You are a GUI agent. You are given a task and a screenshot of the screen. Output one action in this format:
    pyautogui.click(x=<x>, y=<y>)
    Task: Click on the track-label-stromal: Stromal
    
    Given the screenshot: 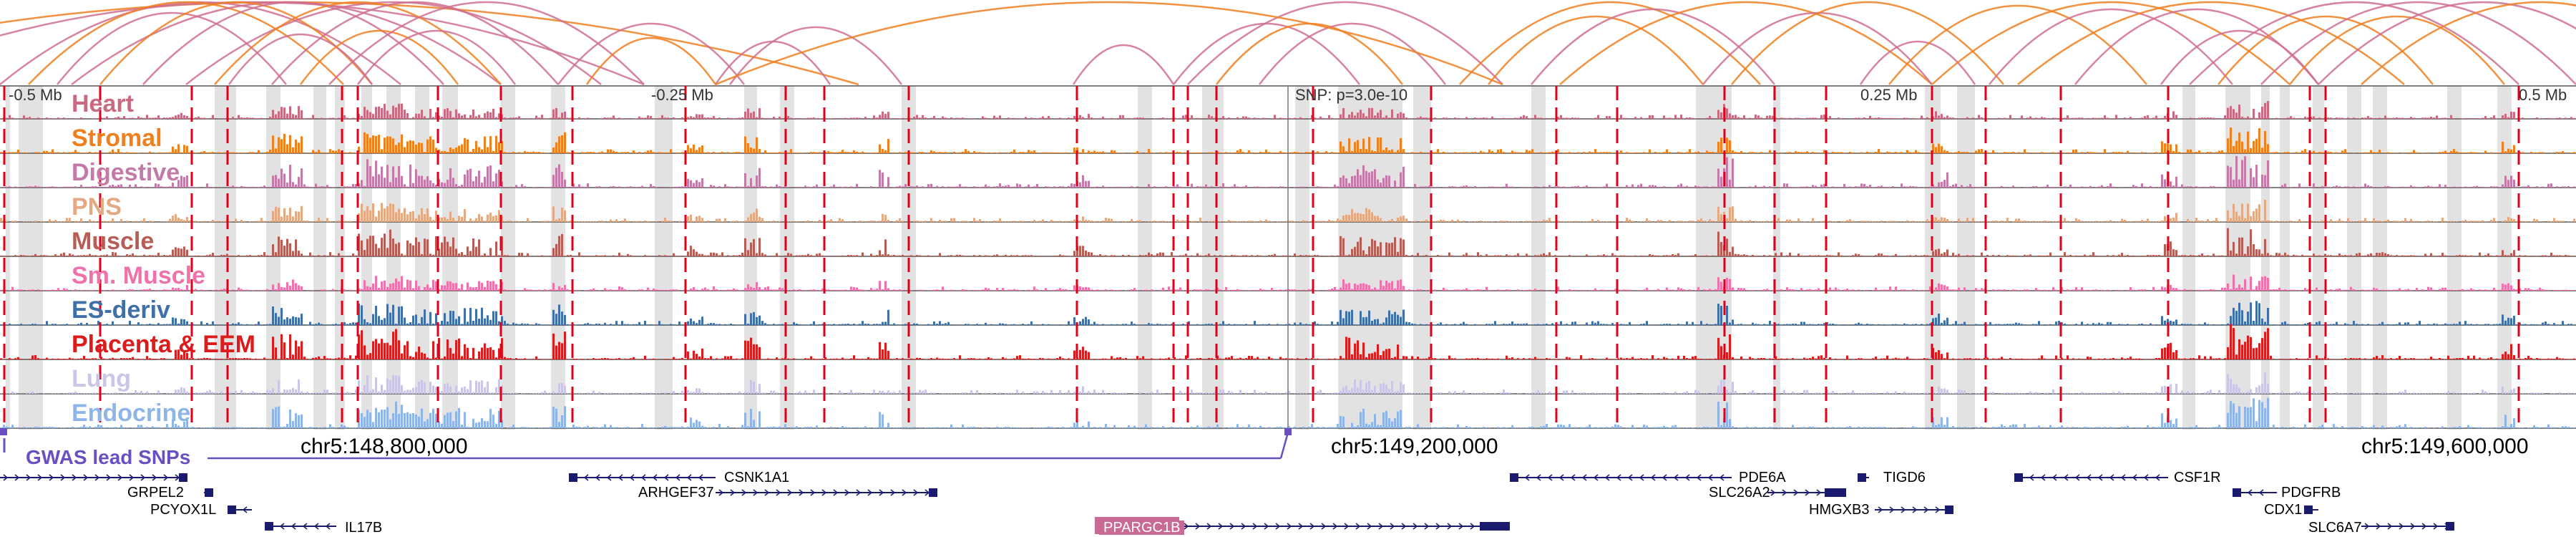 What is the action you would take?
    pyautogui.click(x=117, y=138)
    